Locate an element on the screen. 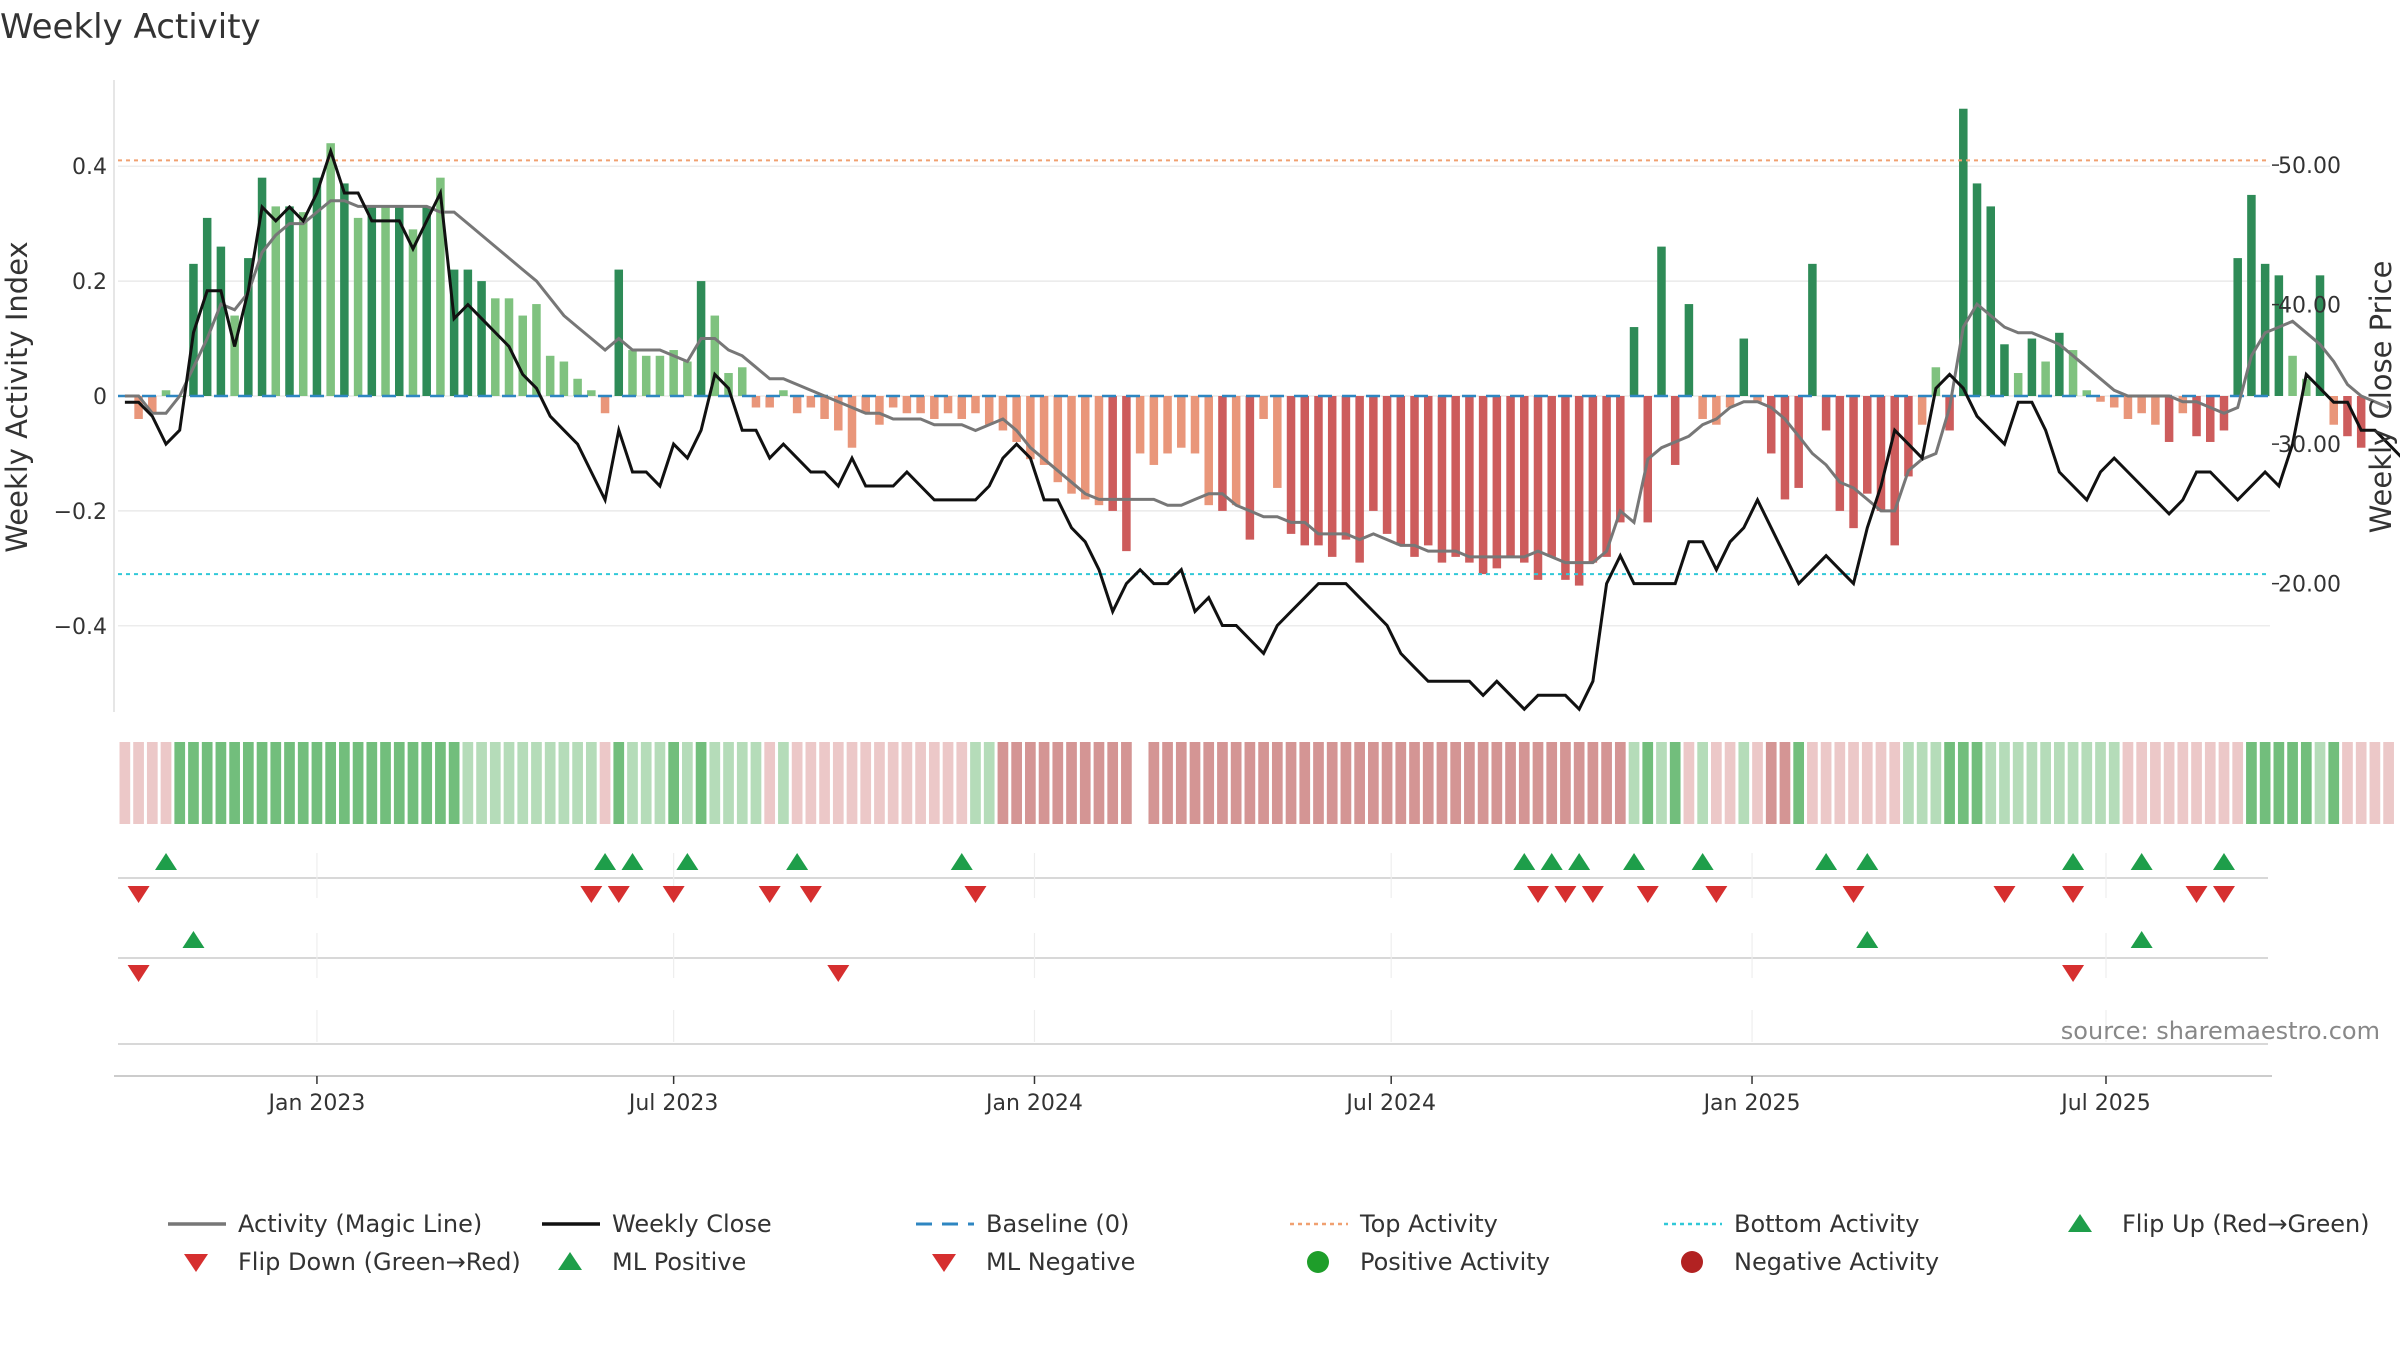 The height and width of the screenshot is (1350, 2400). source-note: source: sharemaestro.com is located at coordinates (2220, 1031).